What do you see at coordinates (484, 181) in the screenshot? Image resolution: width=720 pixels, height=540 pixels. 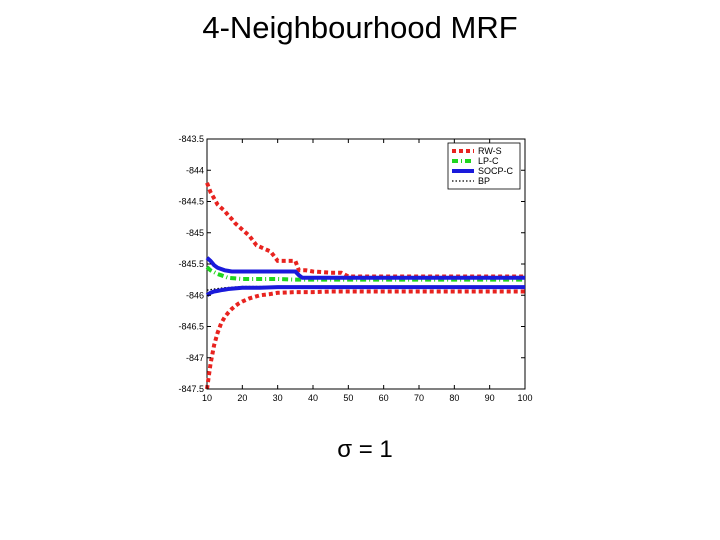 I see `legend-label-bp: BP` at bounding box center [484, 181].